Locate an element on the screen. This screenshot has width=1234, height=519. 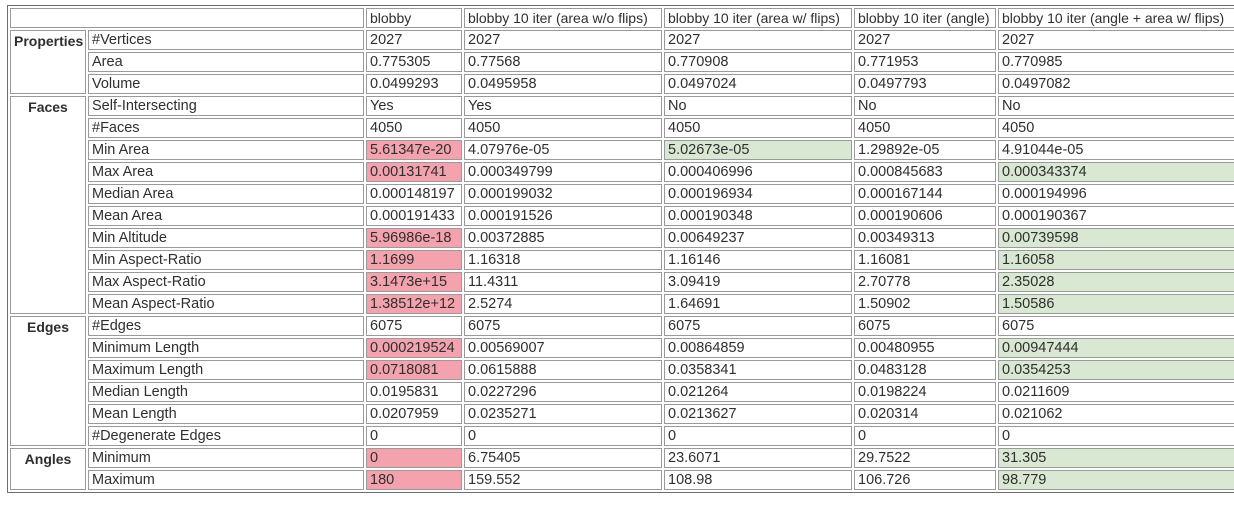
row-label: Max Aspect-Ratio is located at coordinates (226, 282).